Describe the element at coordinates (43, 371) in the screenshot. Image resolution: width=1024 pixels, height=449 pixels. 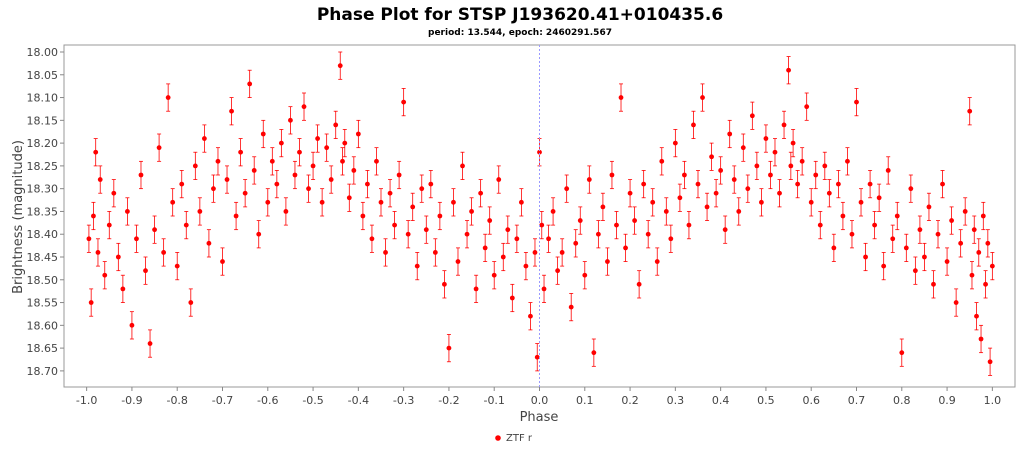
I see `y-tick-label: 18.70` at that location.